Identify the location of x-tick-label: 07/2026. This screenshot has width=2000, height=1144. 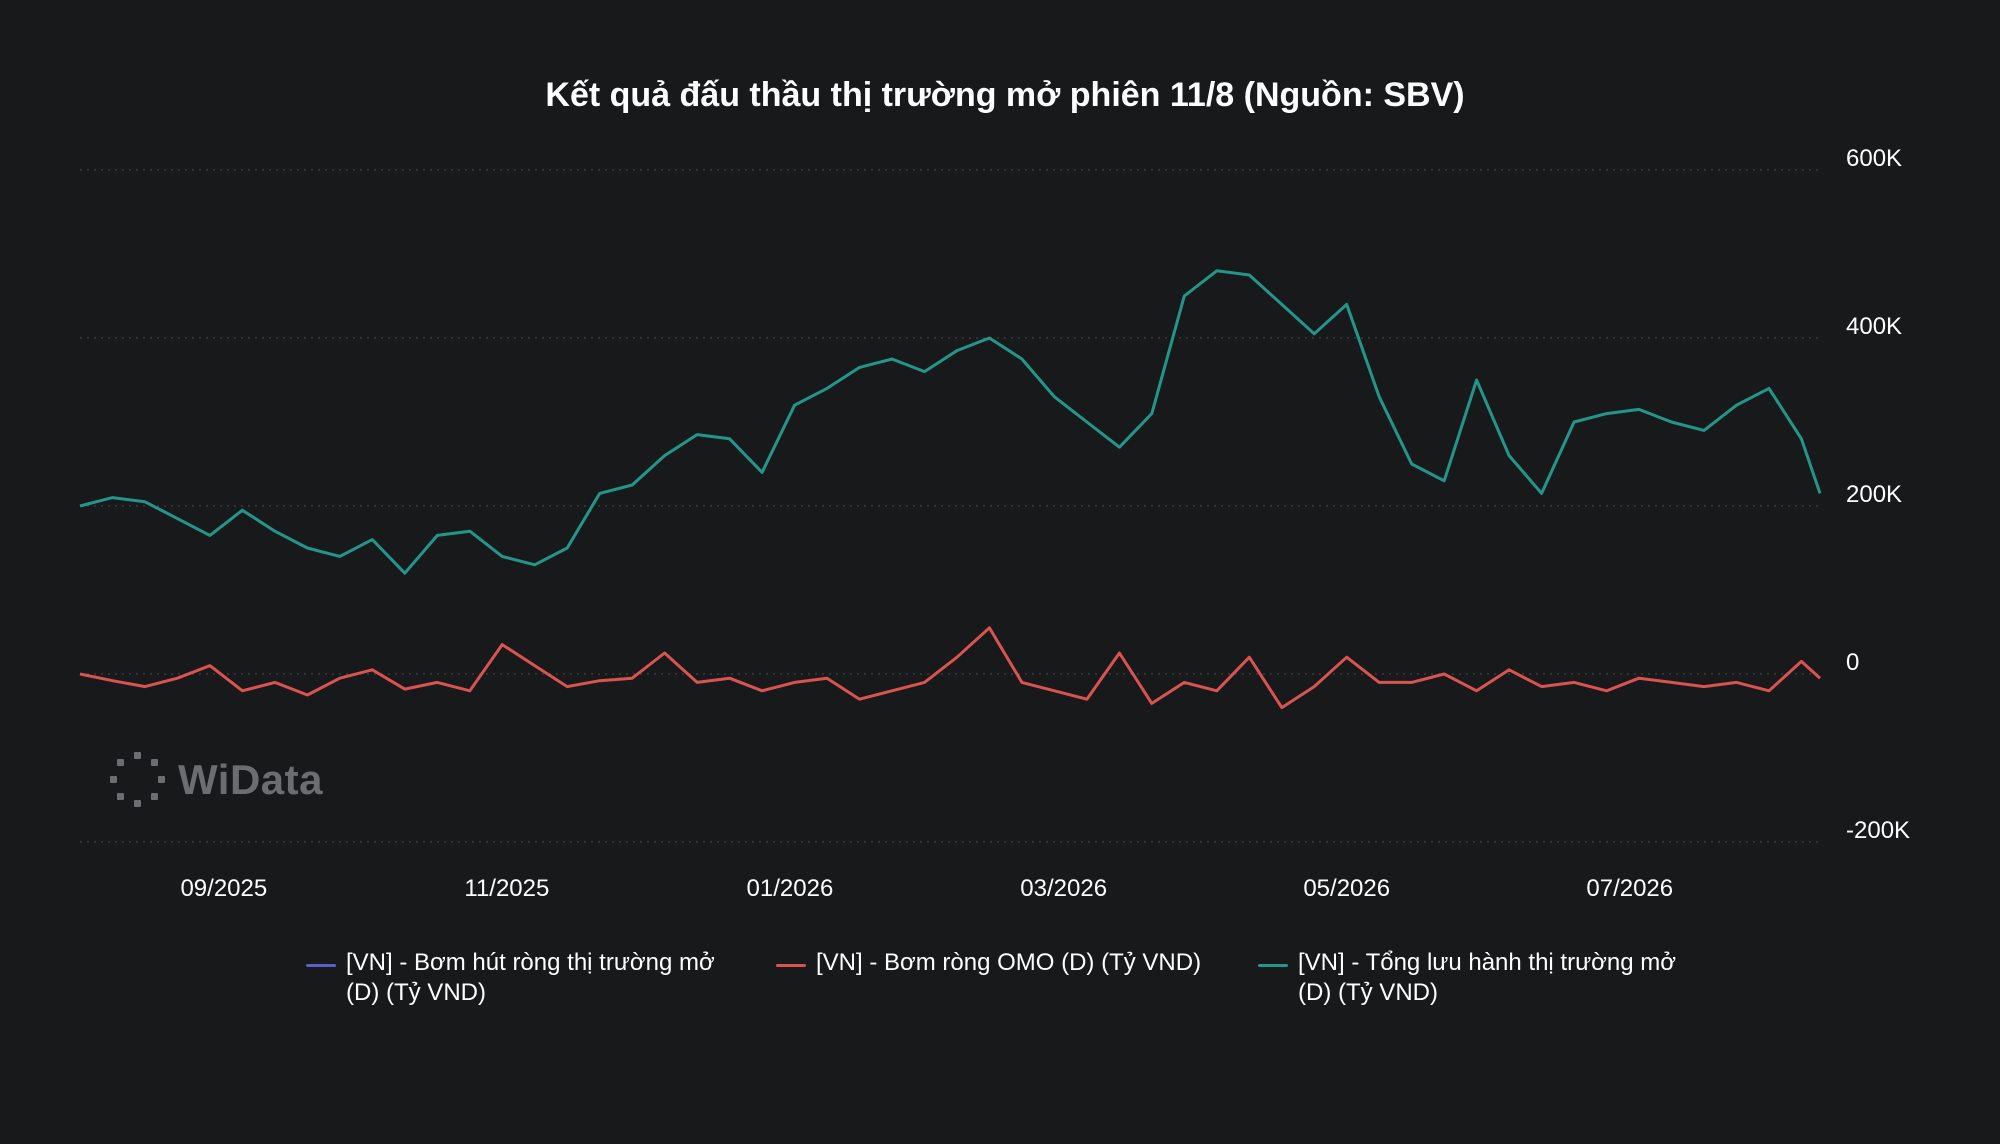
(1629, 888).